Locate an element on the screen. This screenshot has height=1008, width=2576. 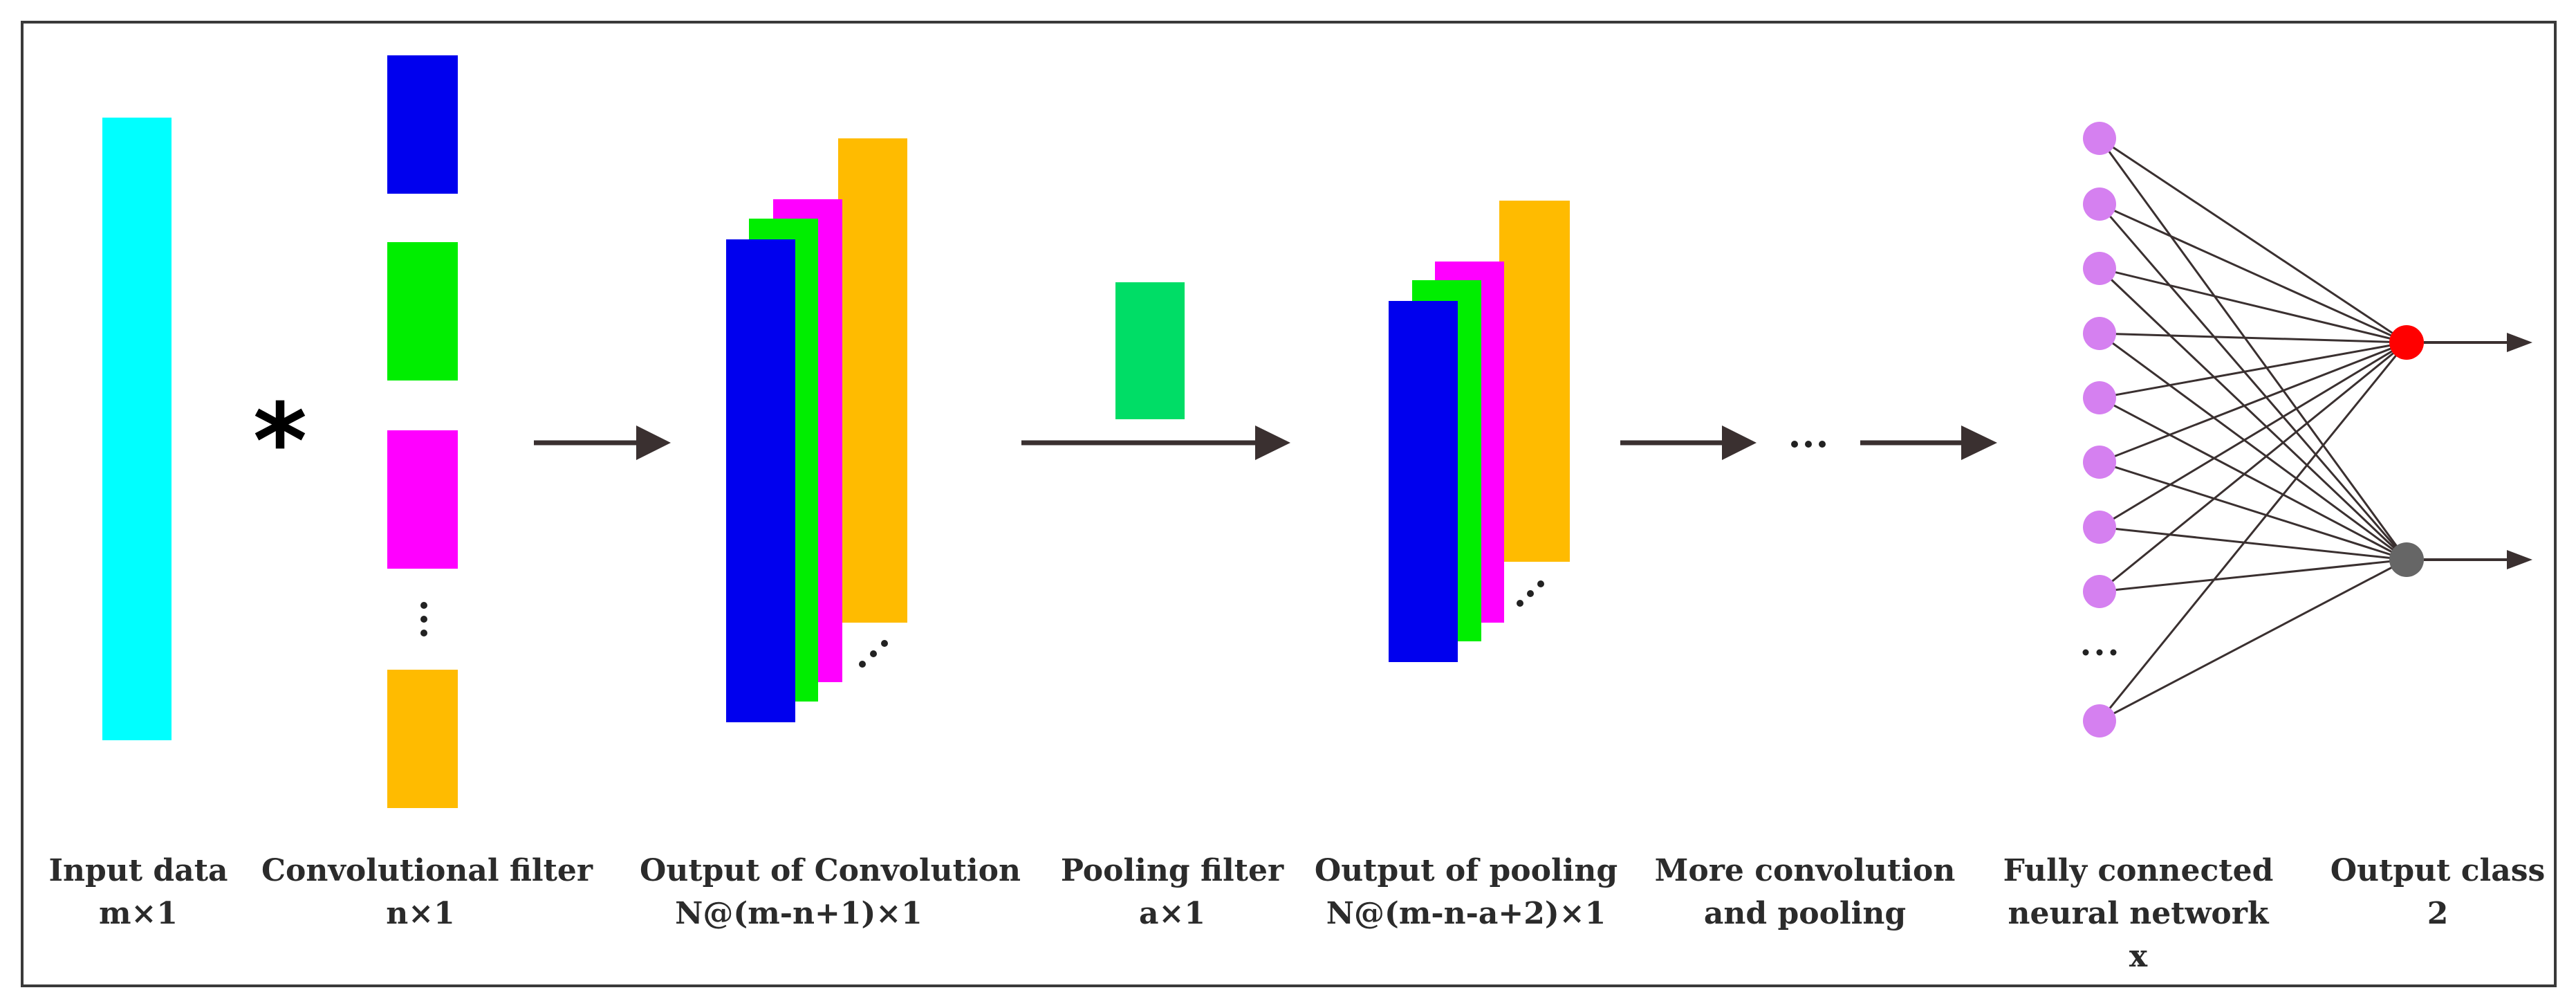
filter-orange is located at coordinates (422, 739).